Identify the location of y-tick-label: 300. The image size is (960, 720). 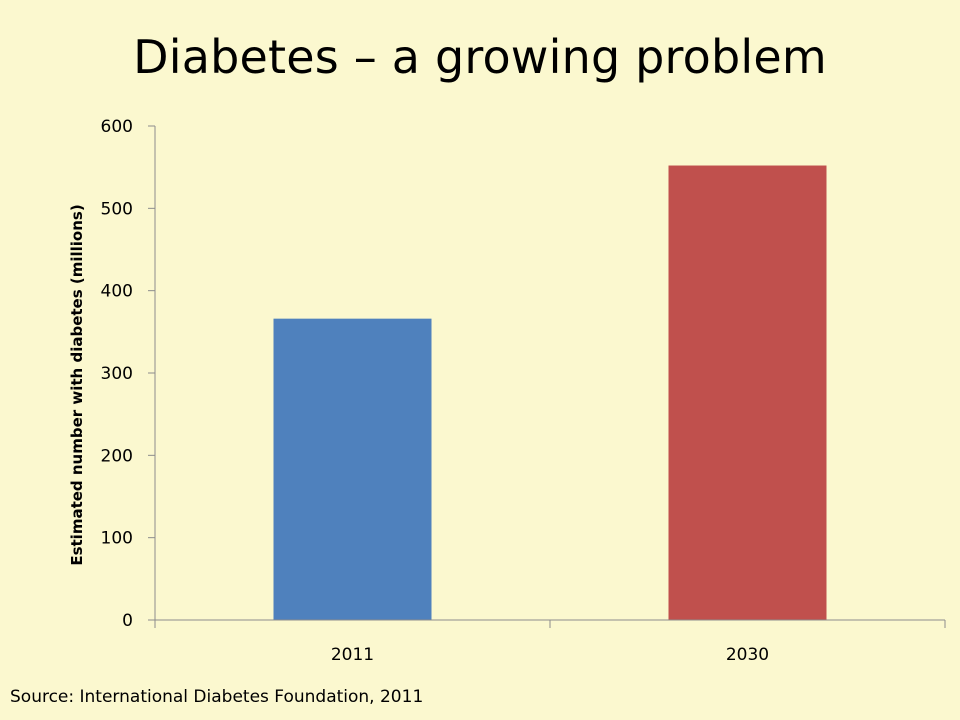
(117, 374).